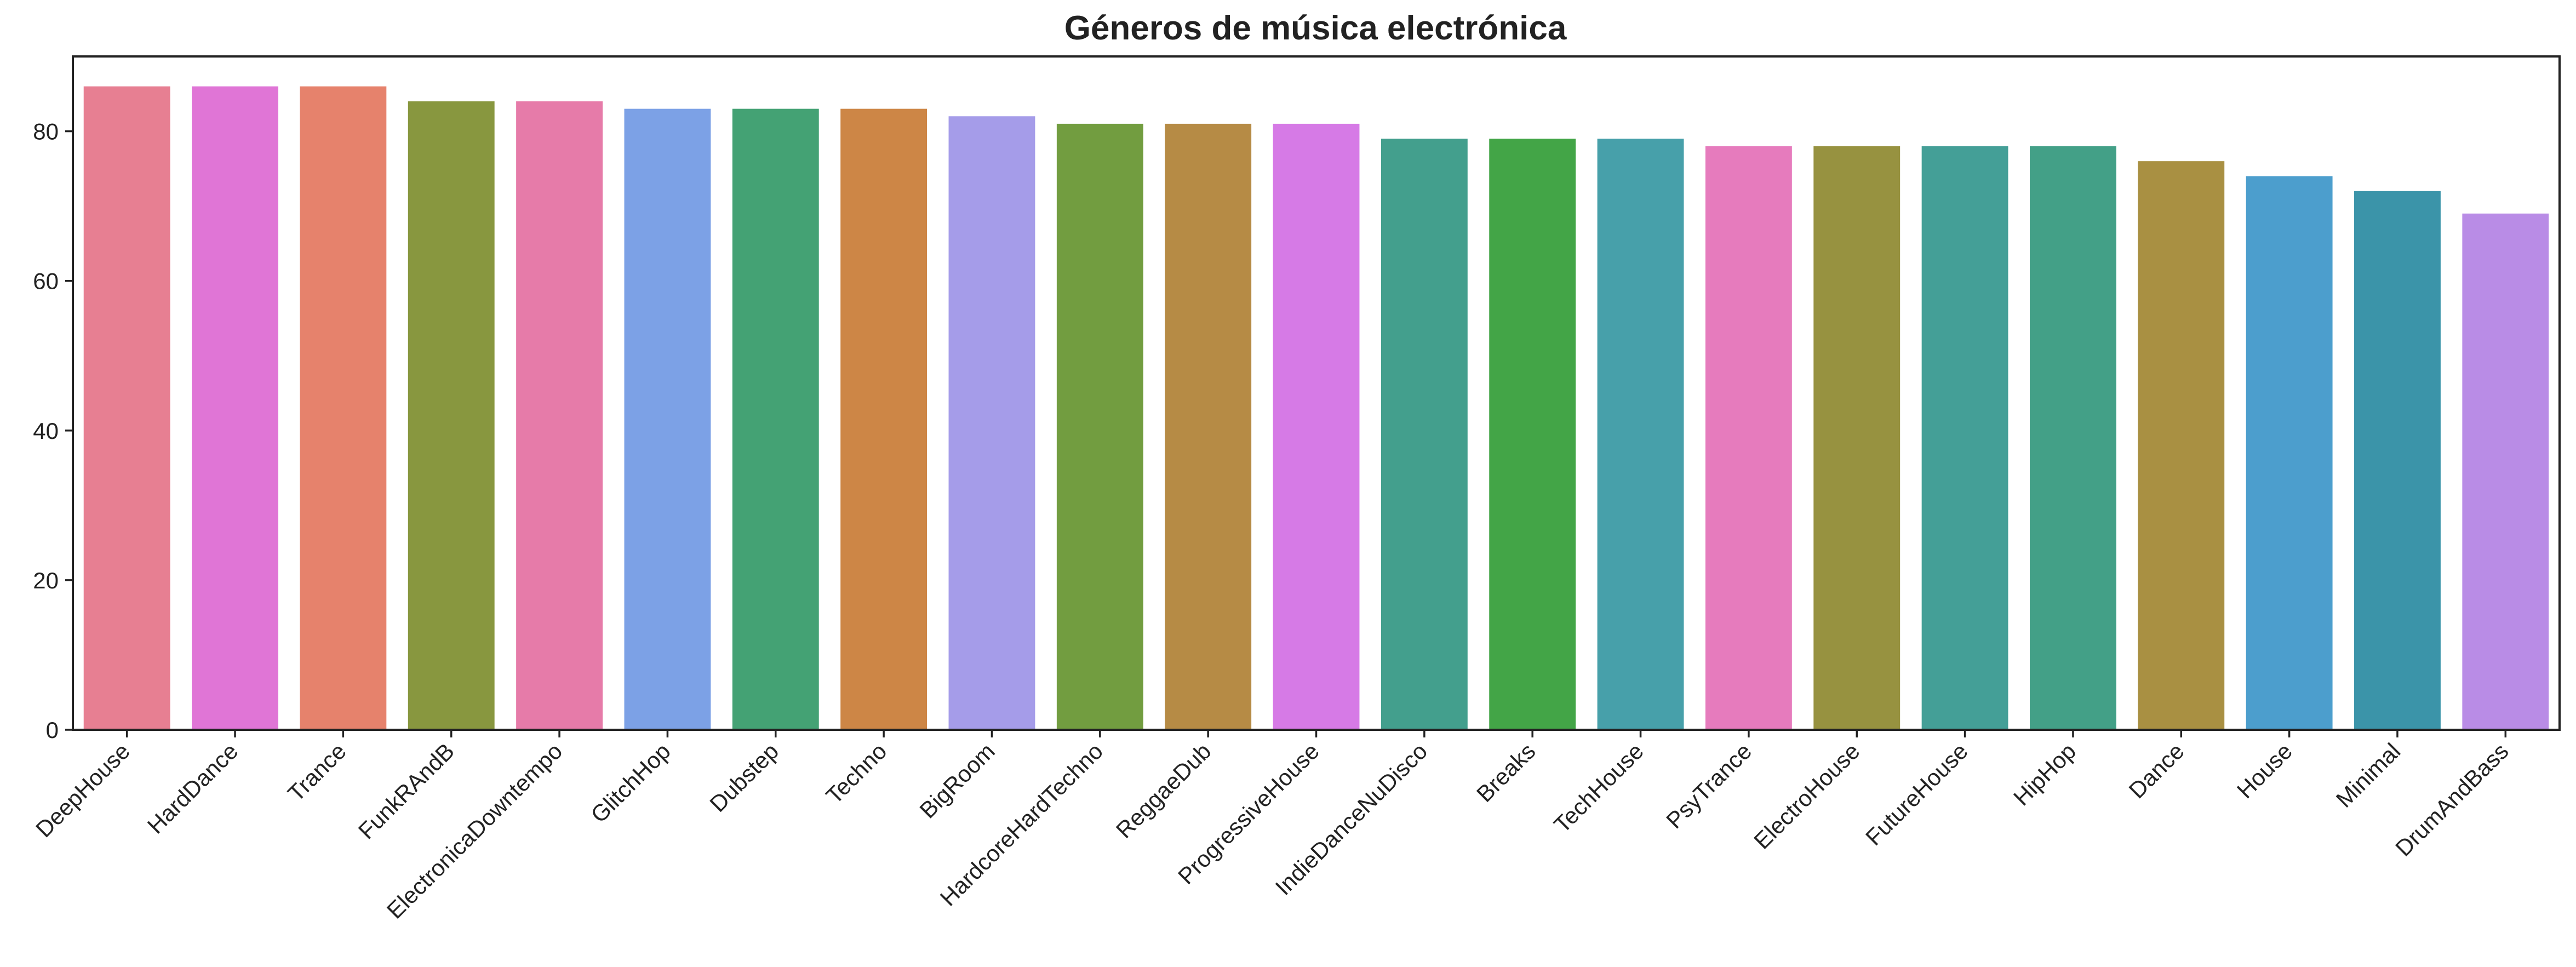  What do you see at coordinates (1917, 794) in the screenshot?
I see `x-tick-label-futurehouse: FutureHouse` at bounding box center [1917, 794].